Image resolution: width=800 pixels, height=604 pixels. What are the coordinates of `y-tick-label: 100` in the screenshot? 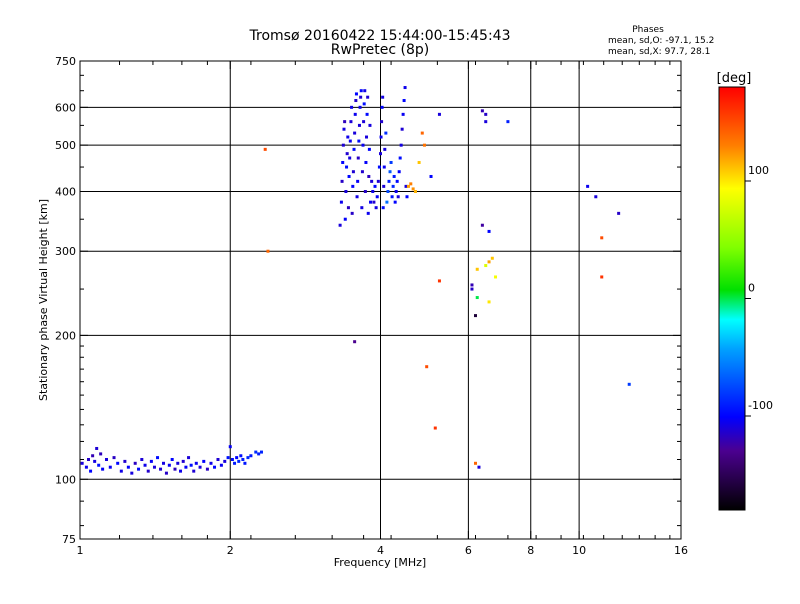 It's located at (65, 479).